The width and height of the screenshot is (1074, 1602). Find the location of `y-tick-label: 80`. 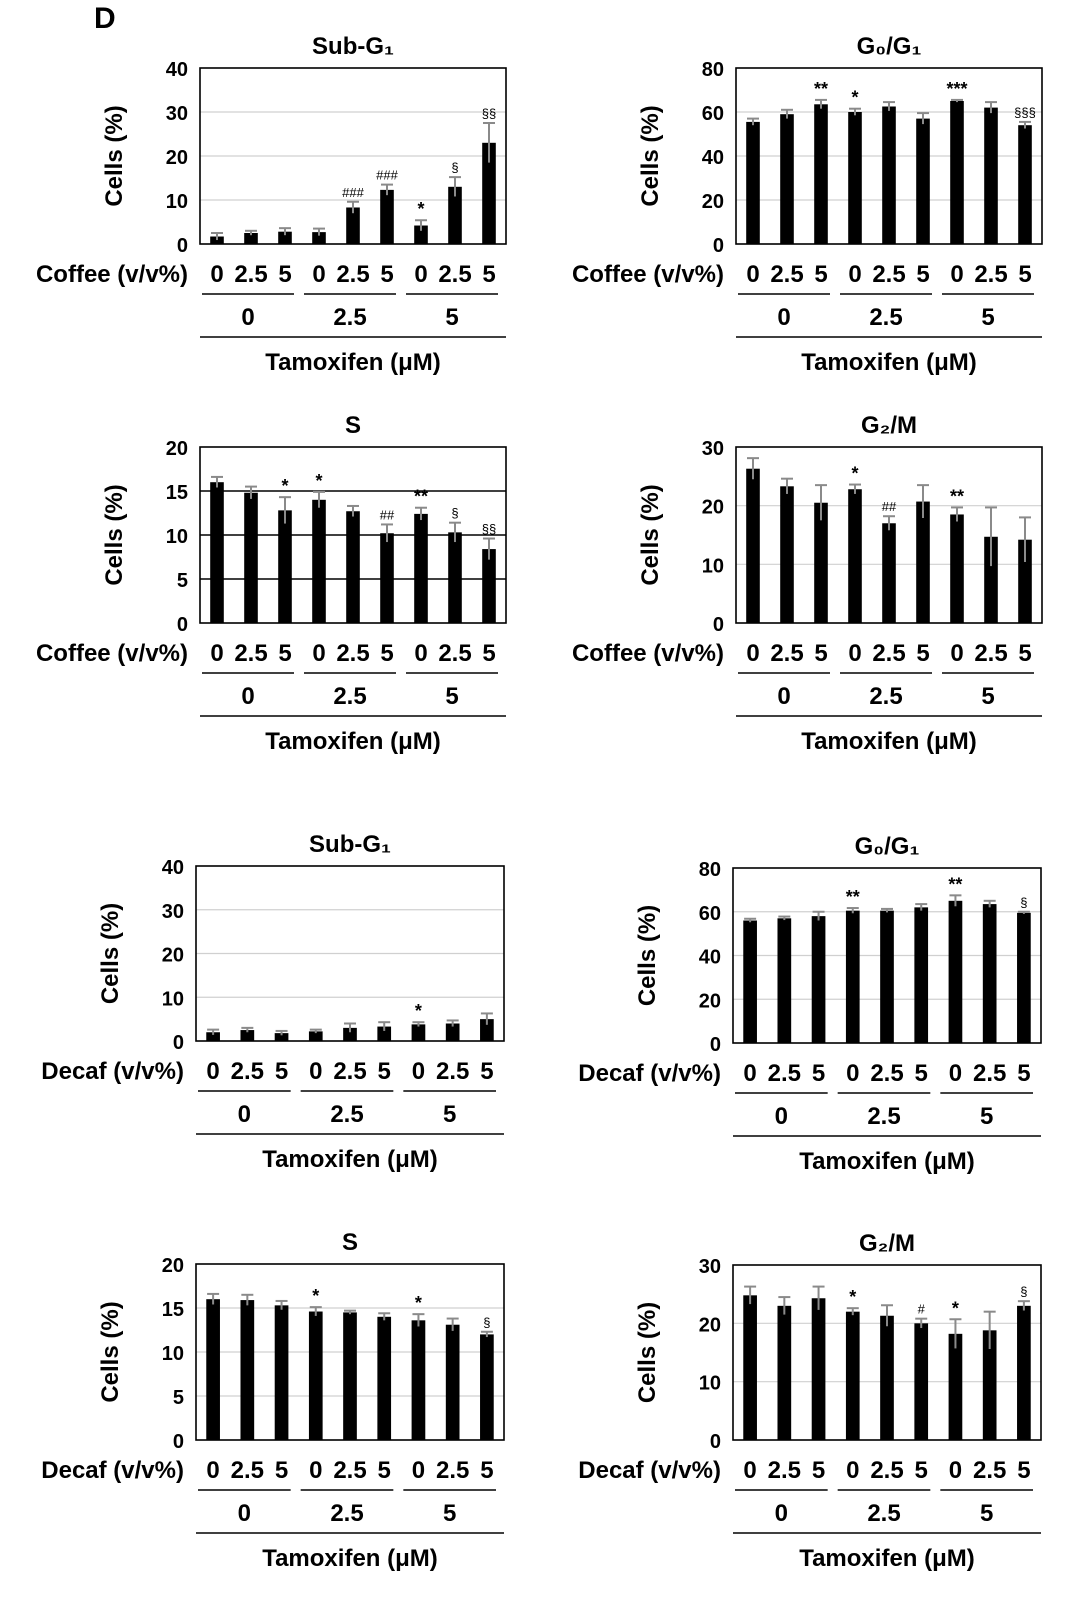

y-tick-label: 80 is located at coordinates (710, 870).